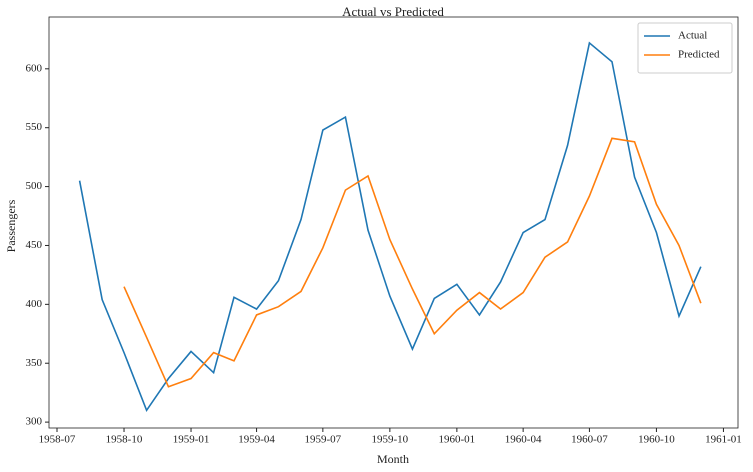  I want to click on y-tick-label: 400, so click(34, 304).